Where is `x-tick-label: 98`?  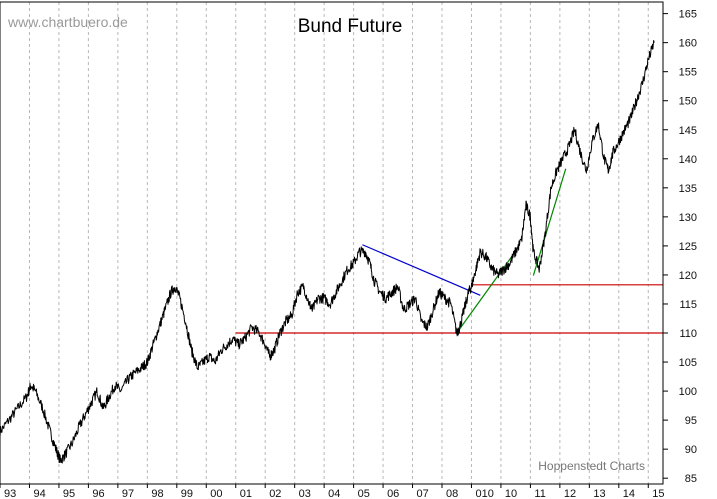 x-tick-label: 98 is located at coordinates (157, 493).